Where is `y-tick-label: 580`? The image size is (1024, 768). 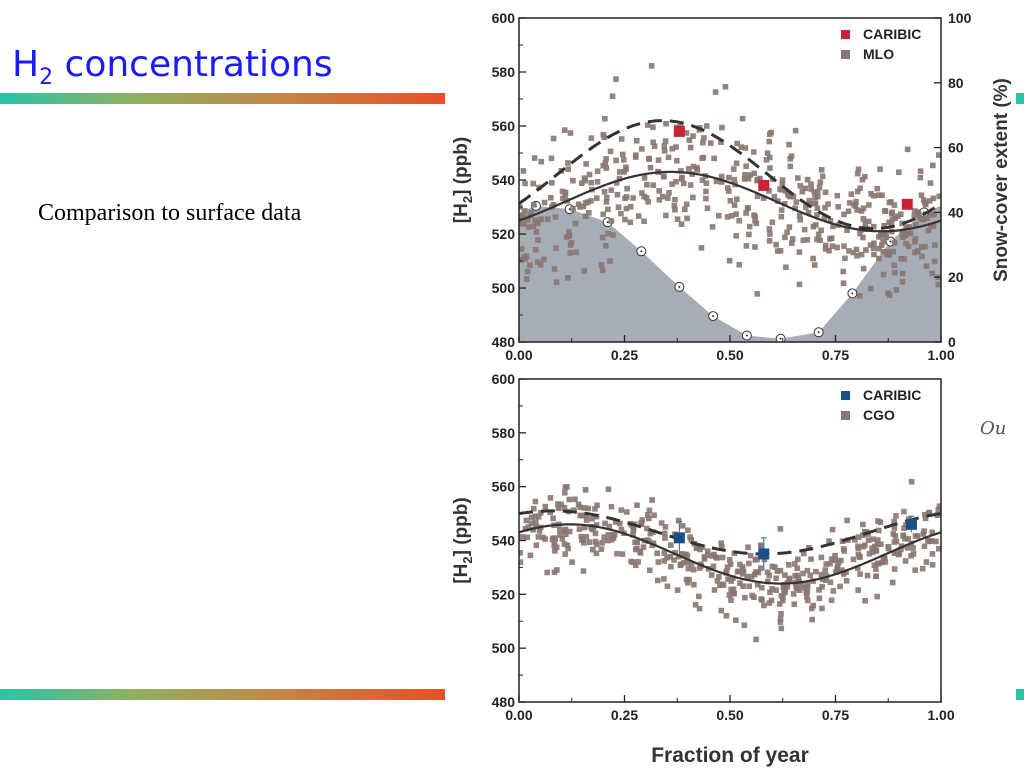 y-tick-label: 580 is located at coordinates (504, 433).